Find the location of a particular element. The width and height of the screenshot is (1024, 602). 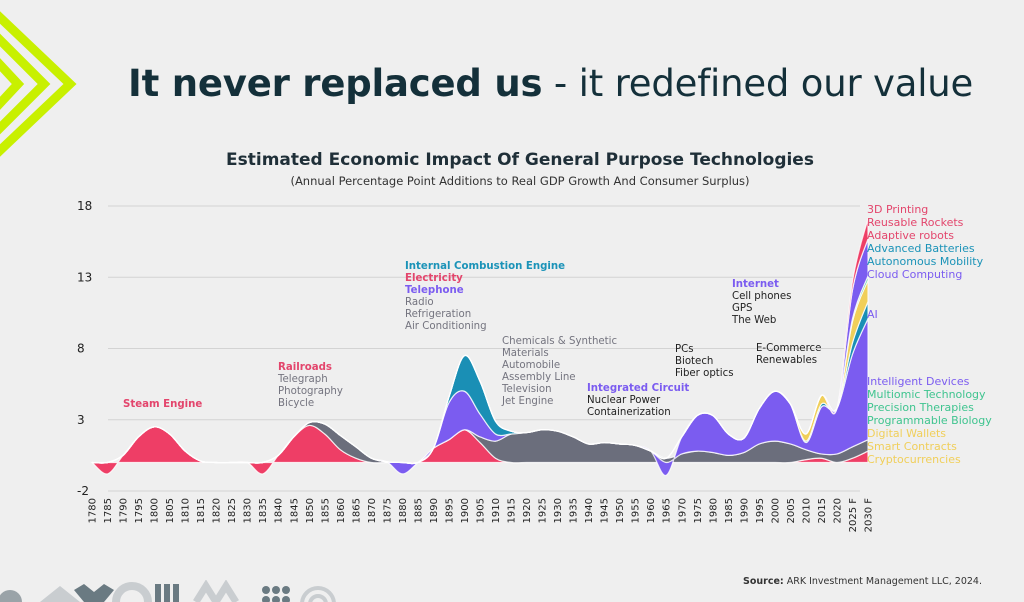

annotation-label: Chemicals & Synthetic is located at coordinates (559, 341).